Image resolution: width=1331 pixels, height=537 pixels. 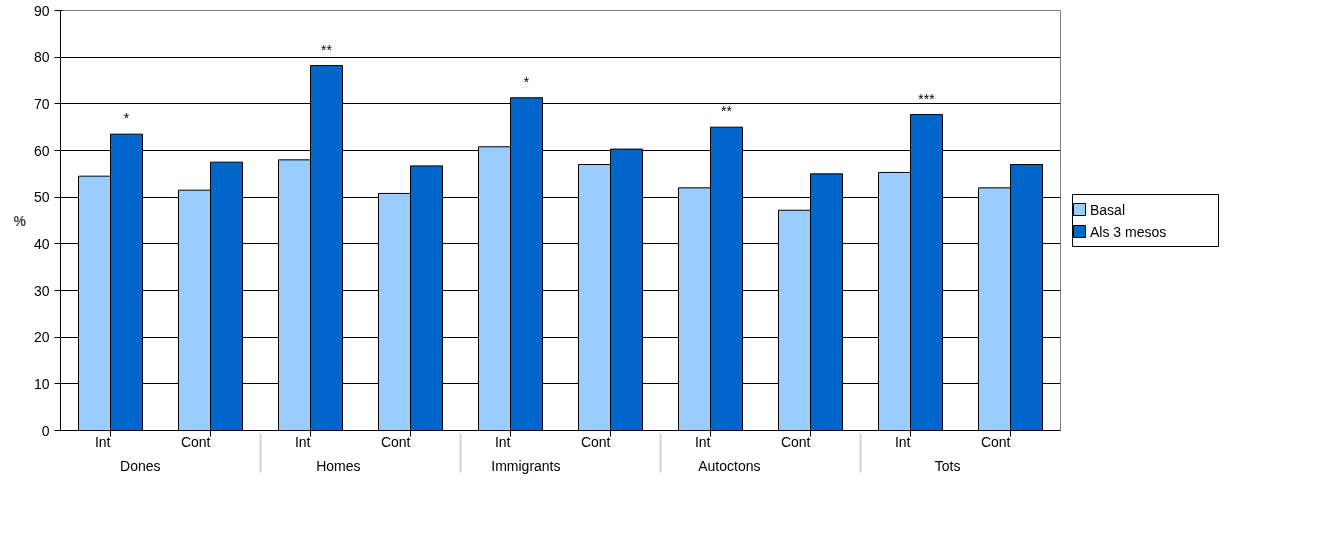 I want to click on text: Immigrants, so click(x=526, y=465).